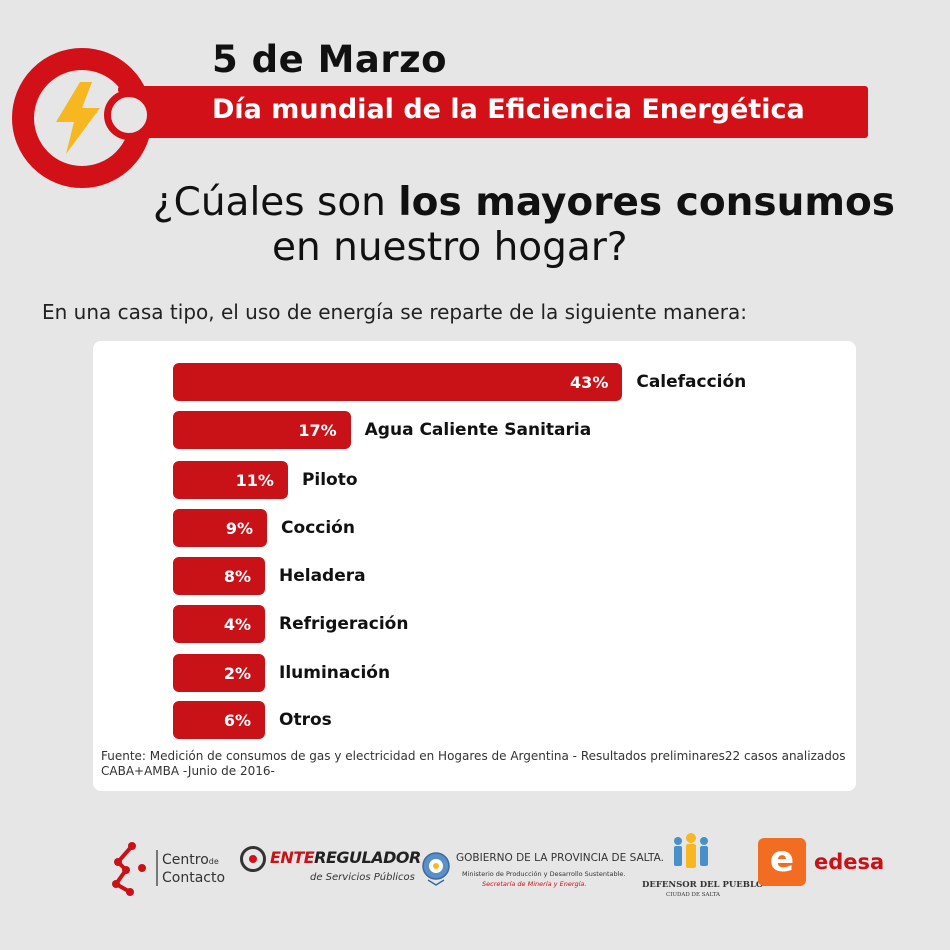 The height and width of the screenshot is (950, 950). I want to click on logo-separator, so click(157, 868).